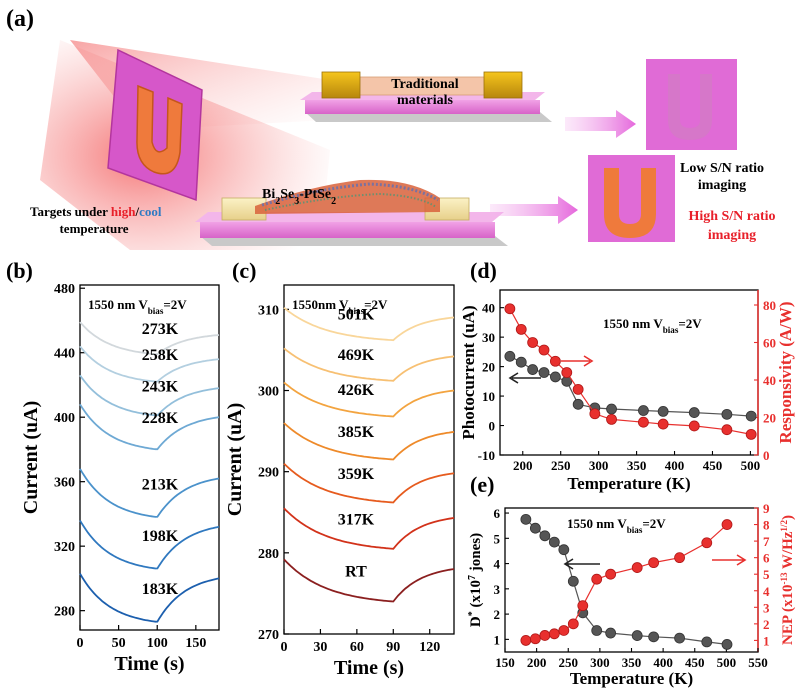  Describe the element at coordinates (426, 96) in the screenshot. I see `traditional-device: Traditional materials` at that location.